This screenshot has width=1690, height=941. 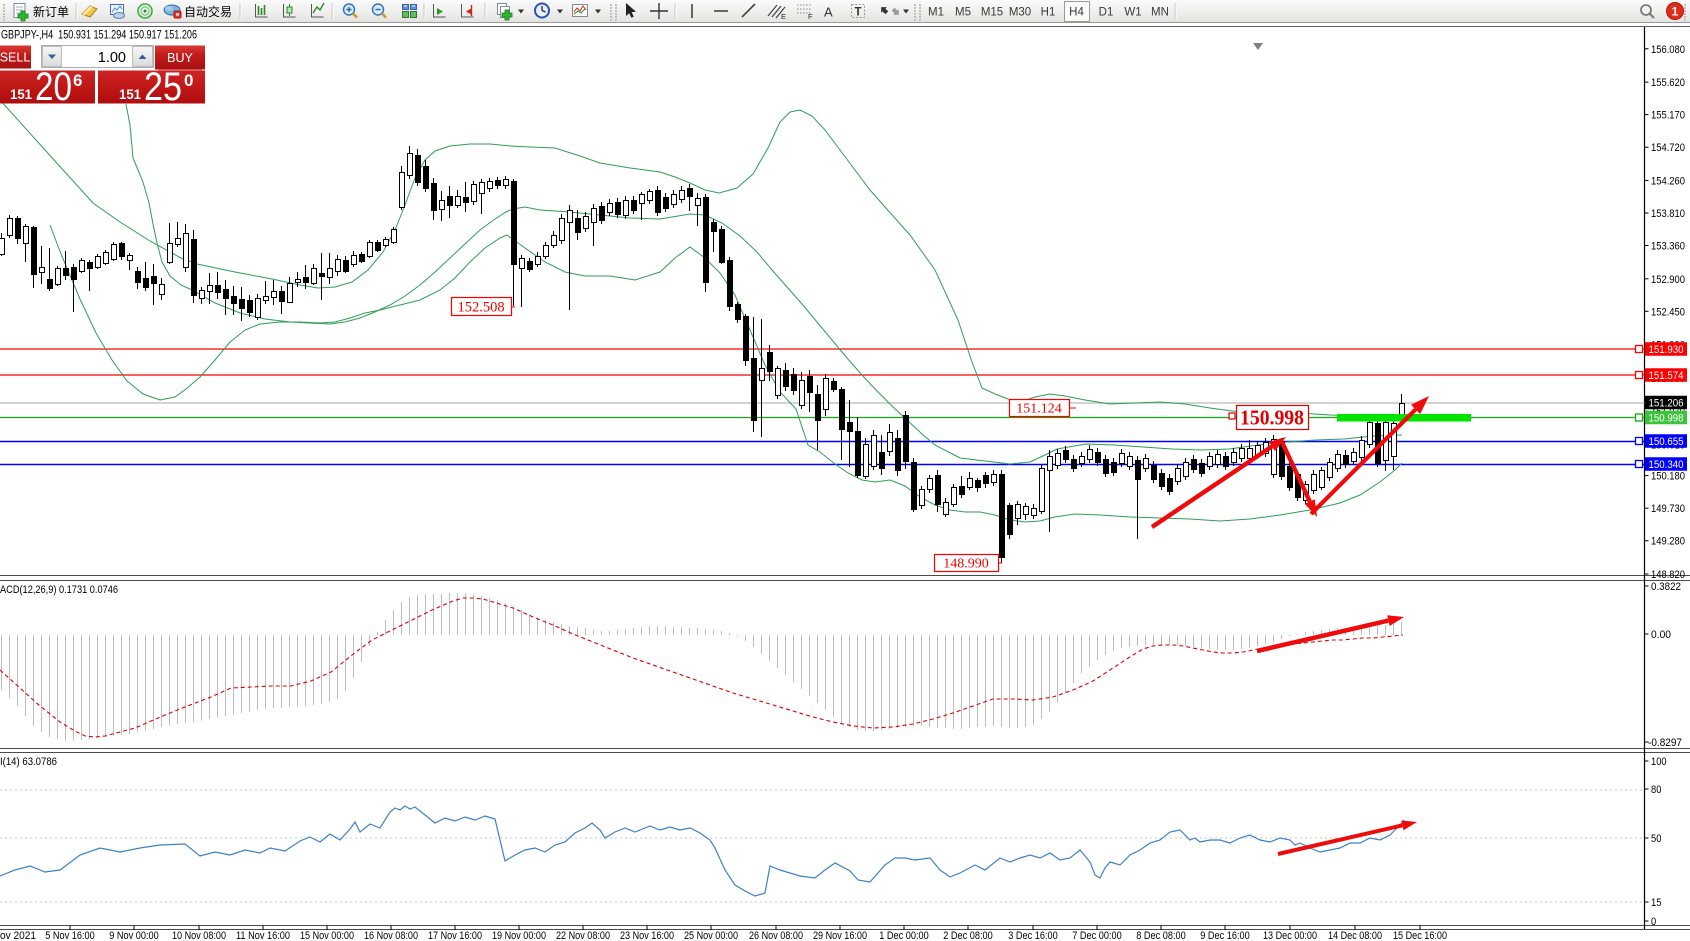 What do you see at coordinates (711, 935) in the screenshot?
I see `svg-text: 25 Nov 00:00` at bounding box center [711, 935].